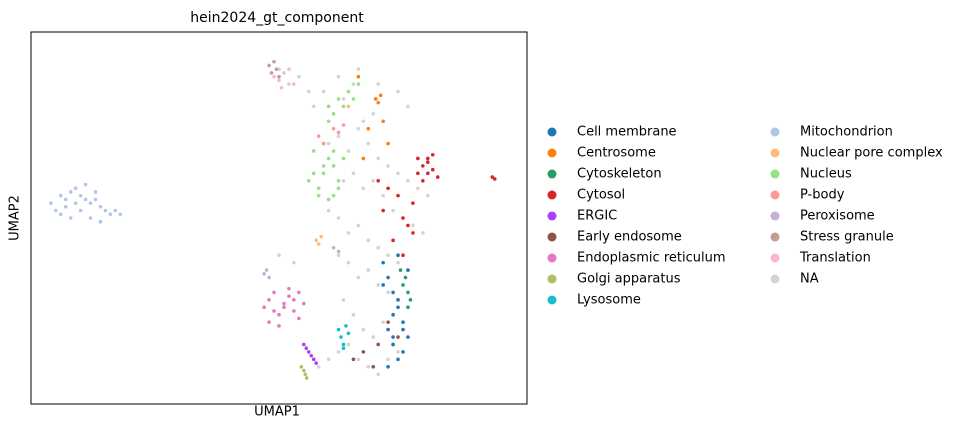  Describe the element at coordinates (627, 132) in the screenshot. I see `legend-label: Cell membrane` at that location.